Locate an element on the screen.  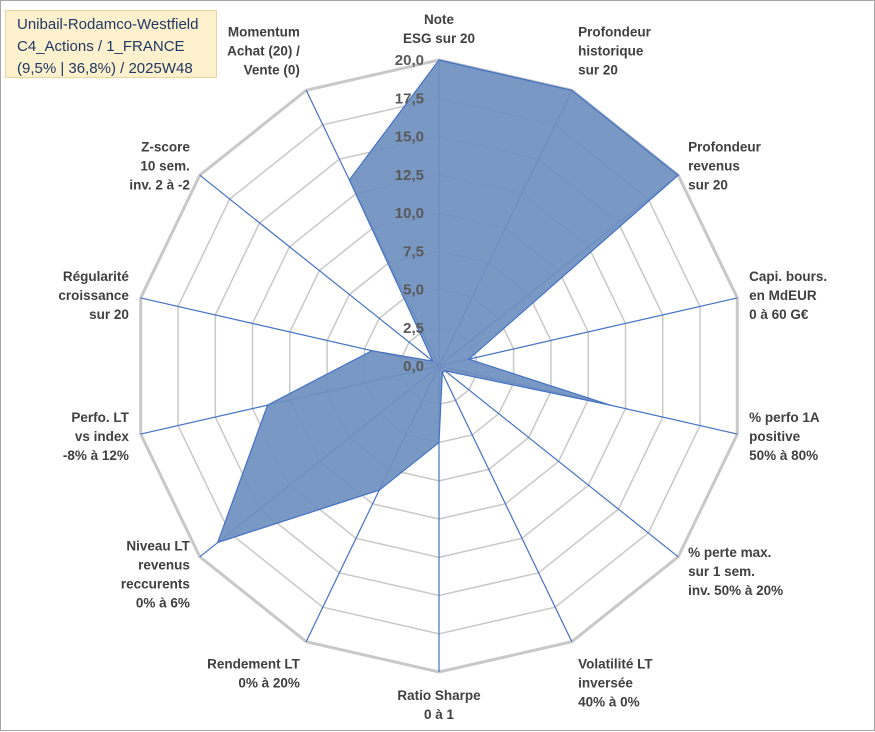
axis-label-line: Régularité is located at coordinates (96, 276).